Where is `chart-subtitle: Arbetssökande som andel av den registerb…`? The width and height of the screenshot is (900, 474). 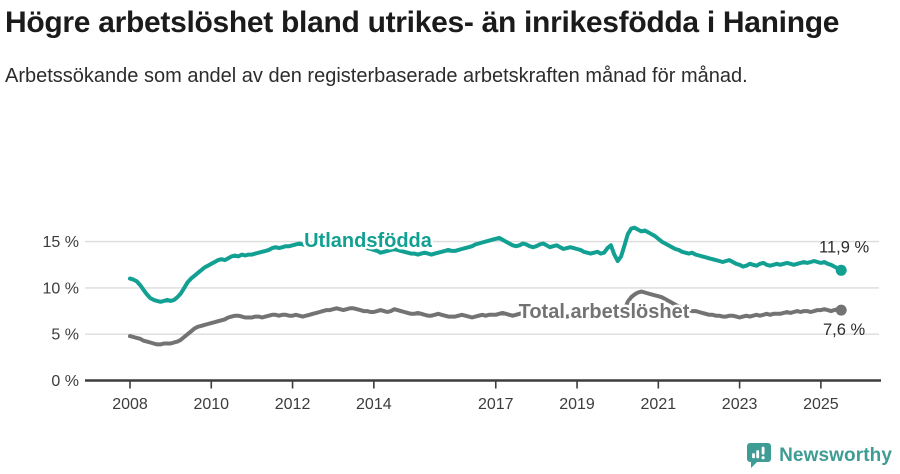
chart-subtitle: Arbetssökande som andel av den registerb… is located at coordinates (376, 75).